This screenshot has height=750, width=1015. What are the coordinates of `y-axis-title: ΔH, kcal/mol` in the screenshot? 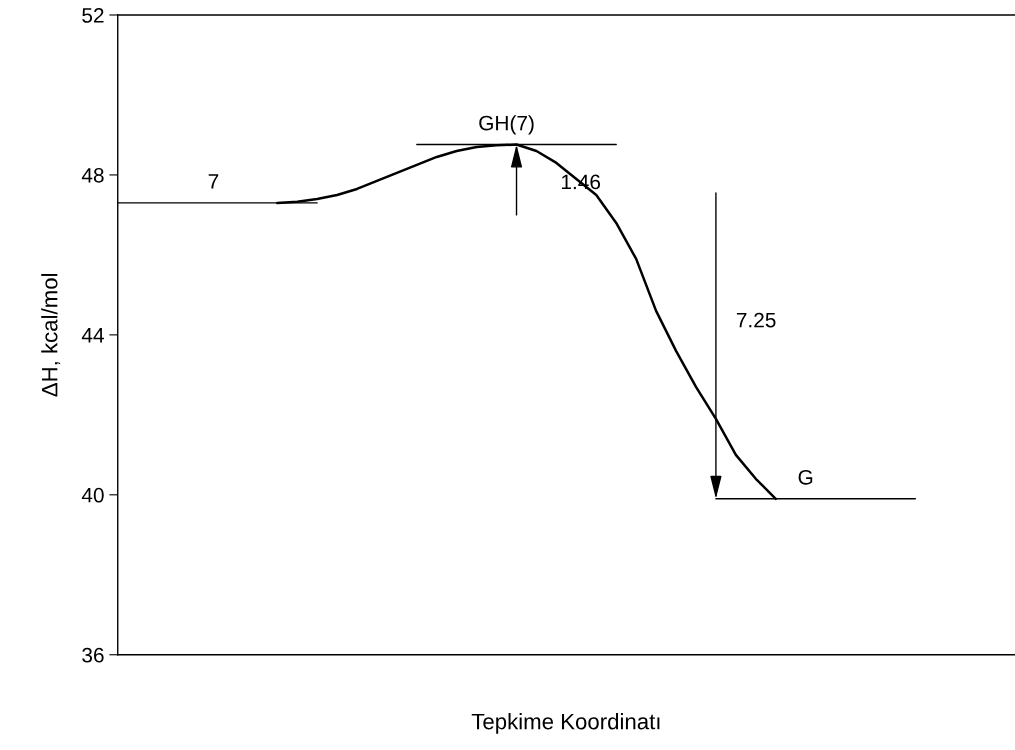 It's located at (51, 335).